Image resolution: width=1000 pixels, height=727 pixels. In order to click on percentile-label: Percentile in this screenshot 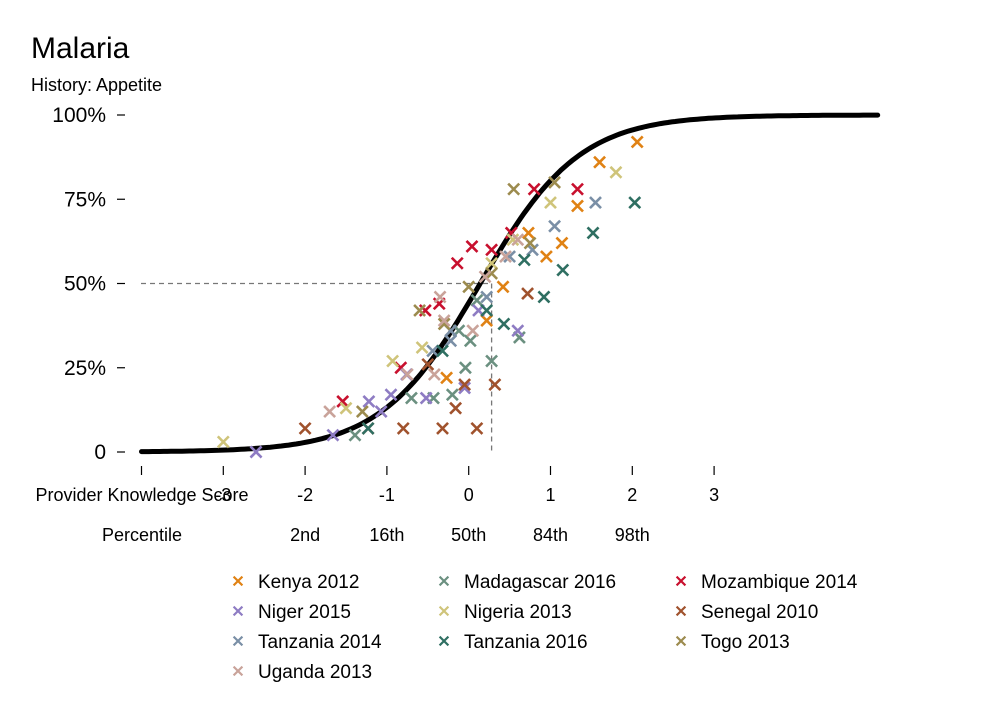, I will do `click(142, 535)`.